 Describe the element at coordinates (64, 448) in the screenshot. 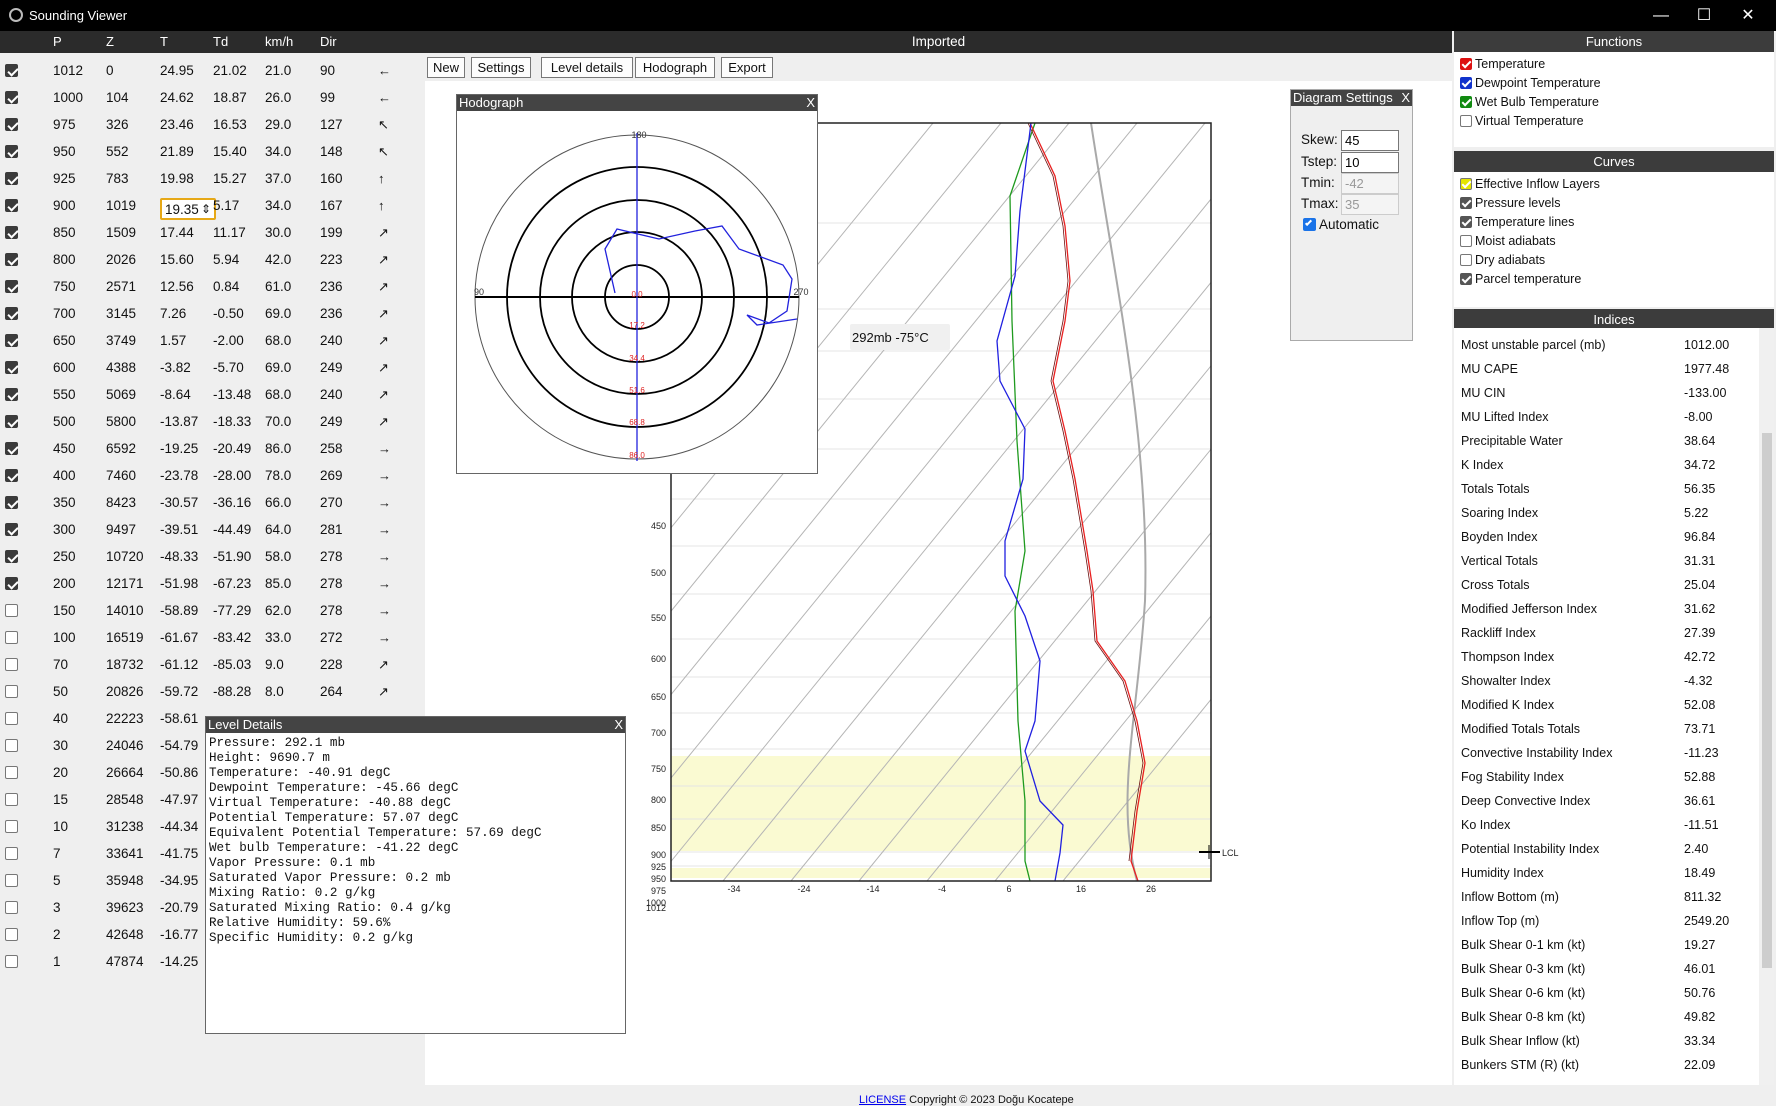

I see `cell-p: 450` at that location.